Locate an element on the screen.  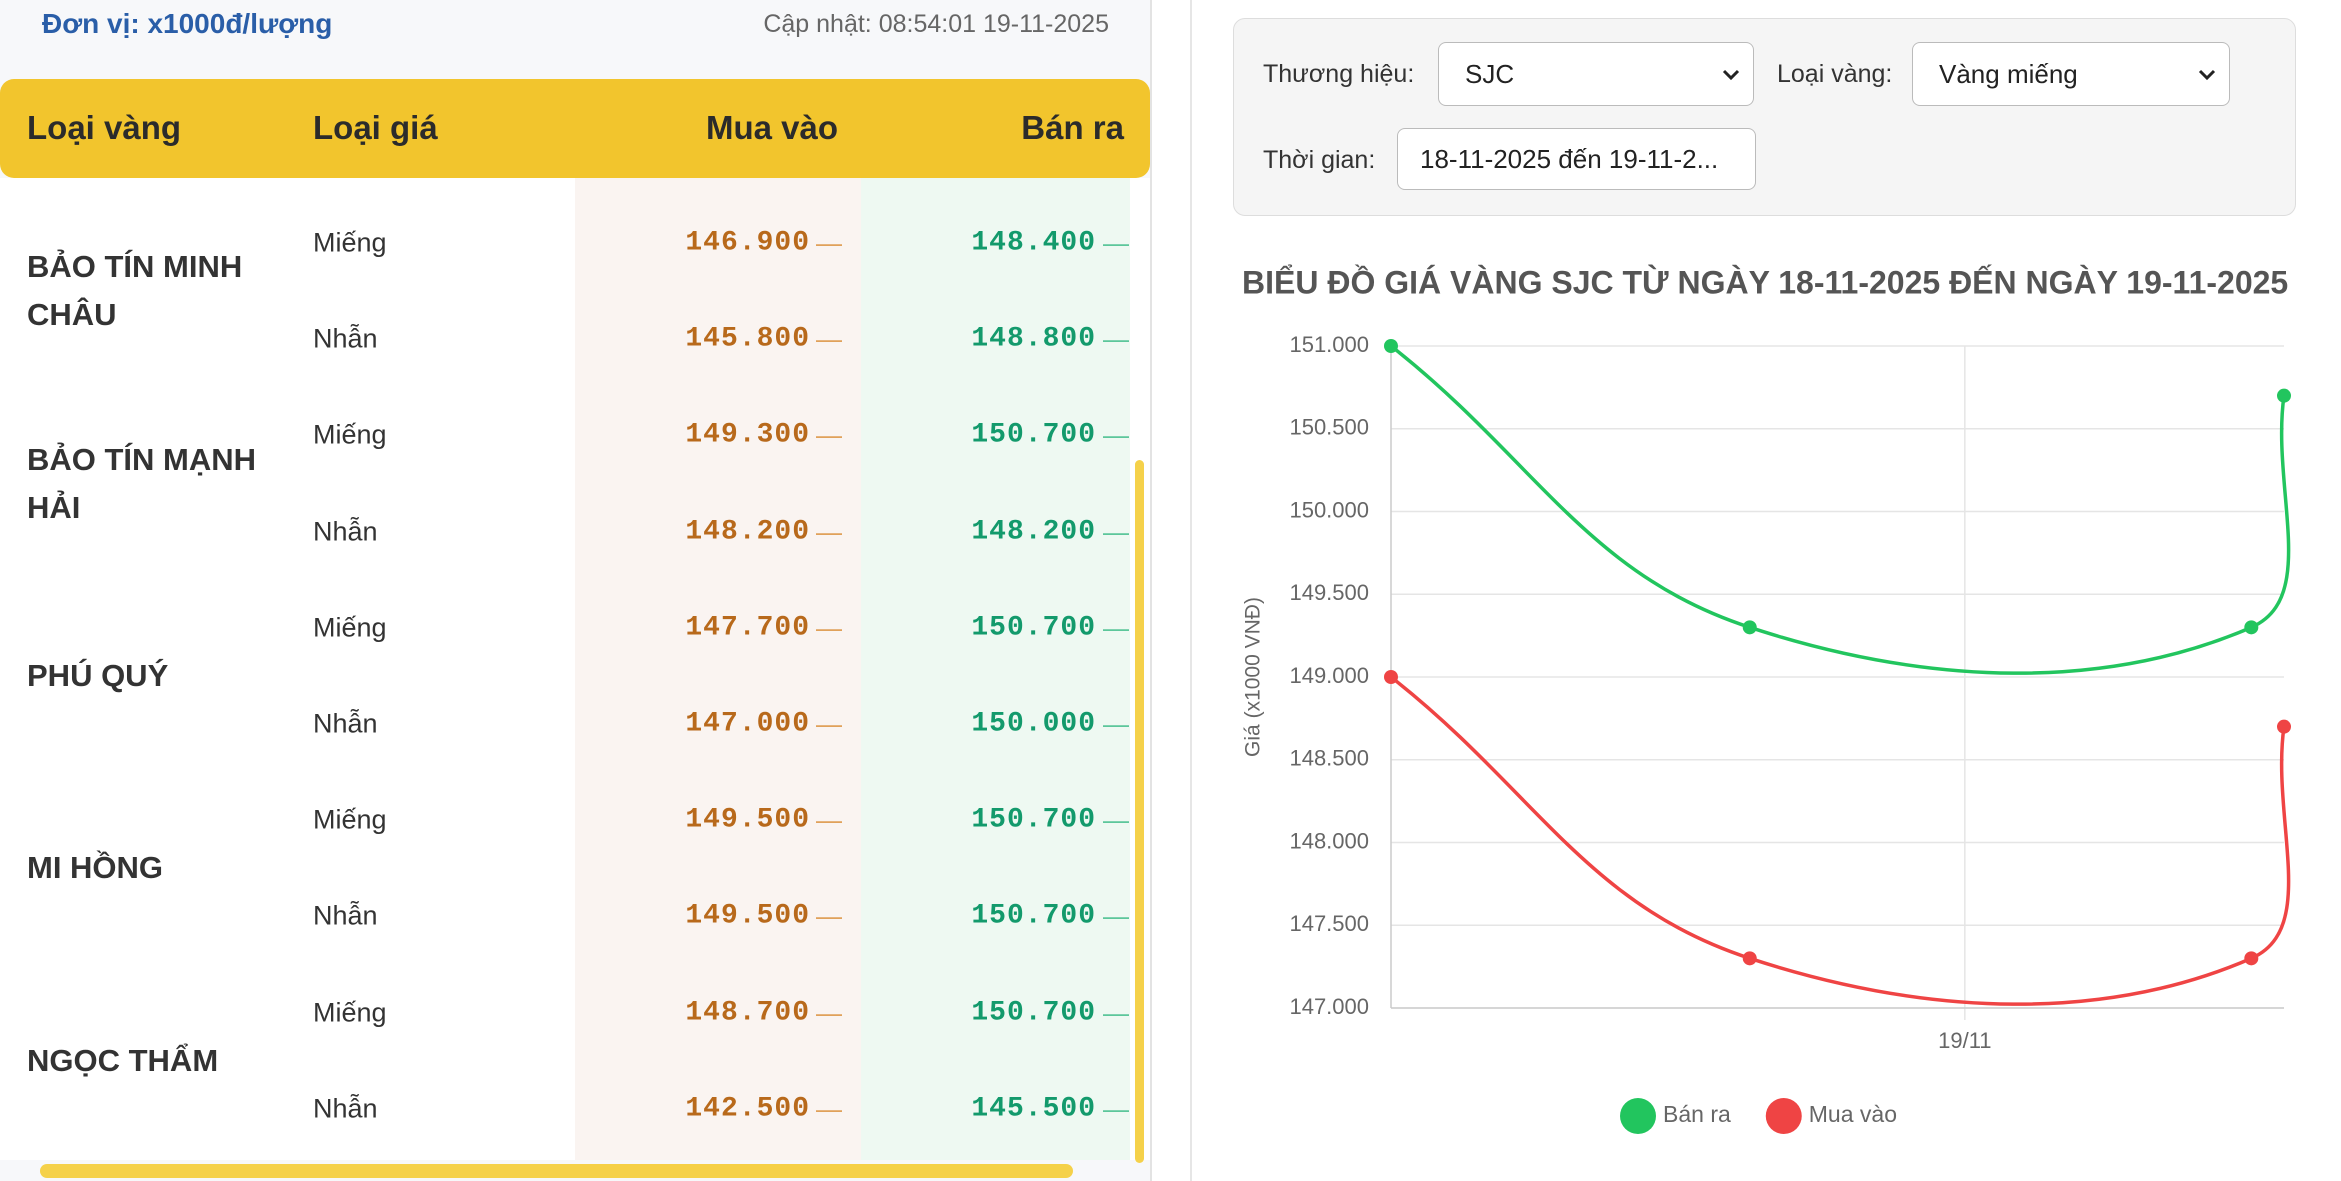
sell-price: 150.000 is located at coordinates (1033, 724).